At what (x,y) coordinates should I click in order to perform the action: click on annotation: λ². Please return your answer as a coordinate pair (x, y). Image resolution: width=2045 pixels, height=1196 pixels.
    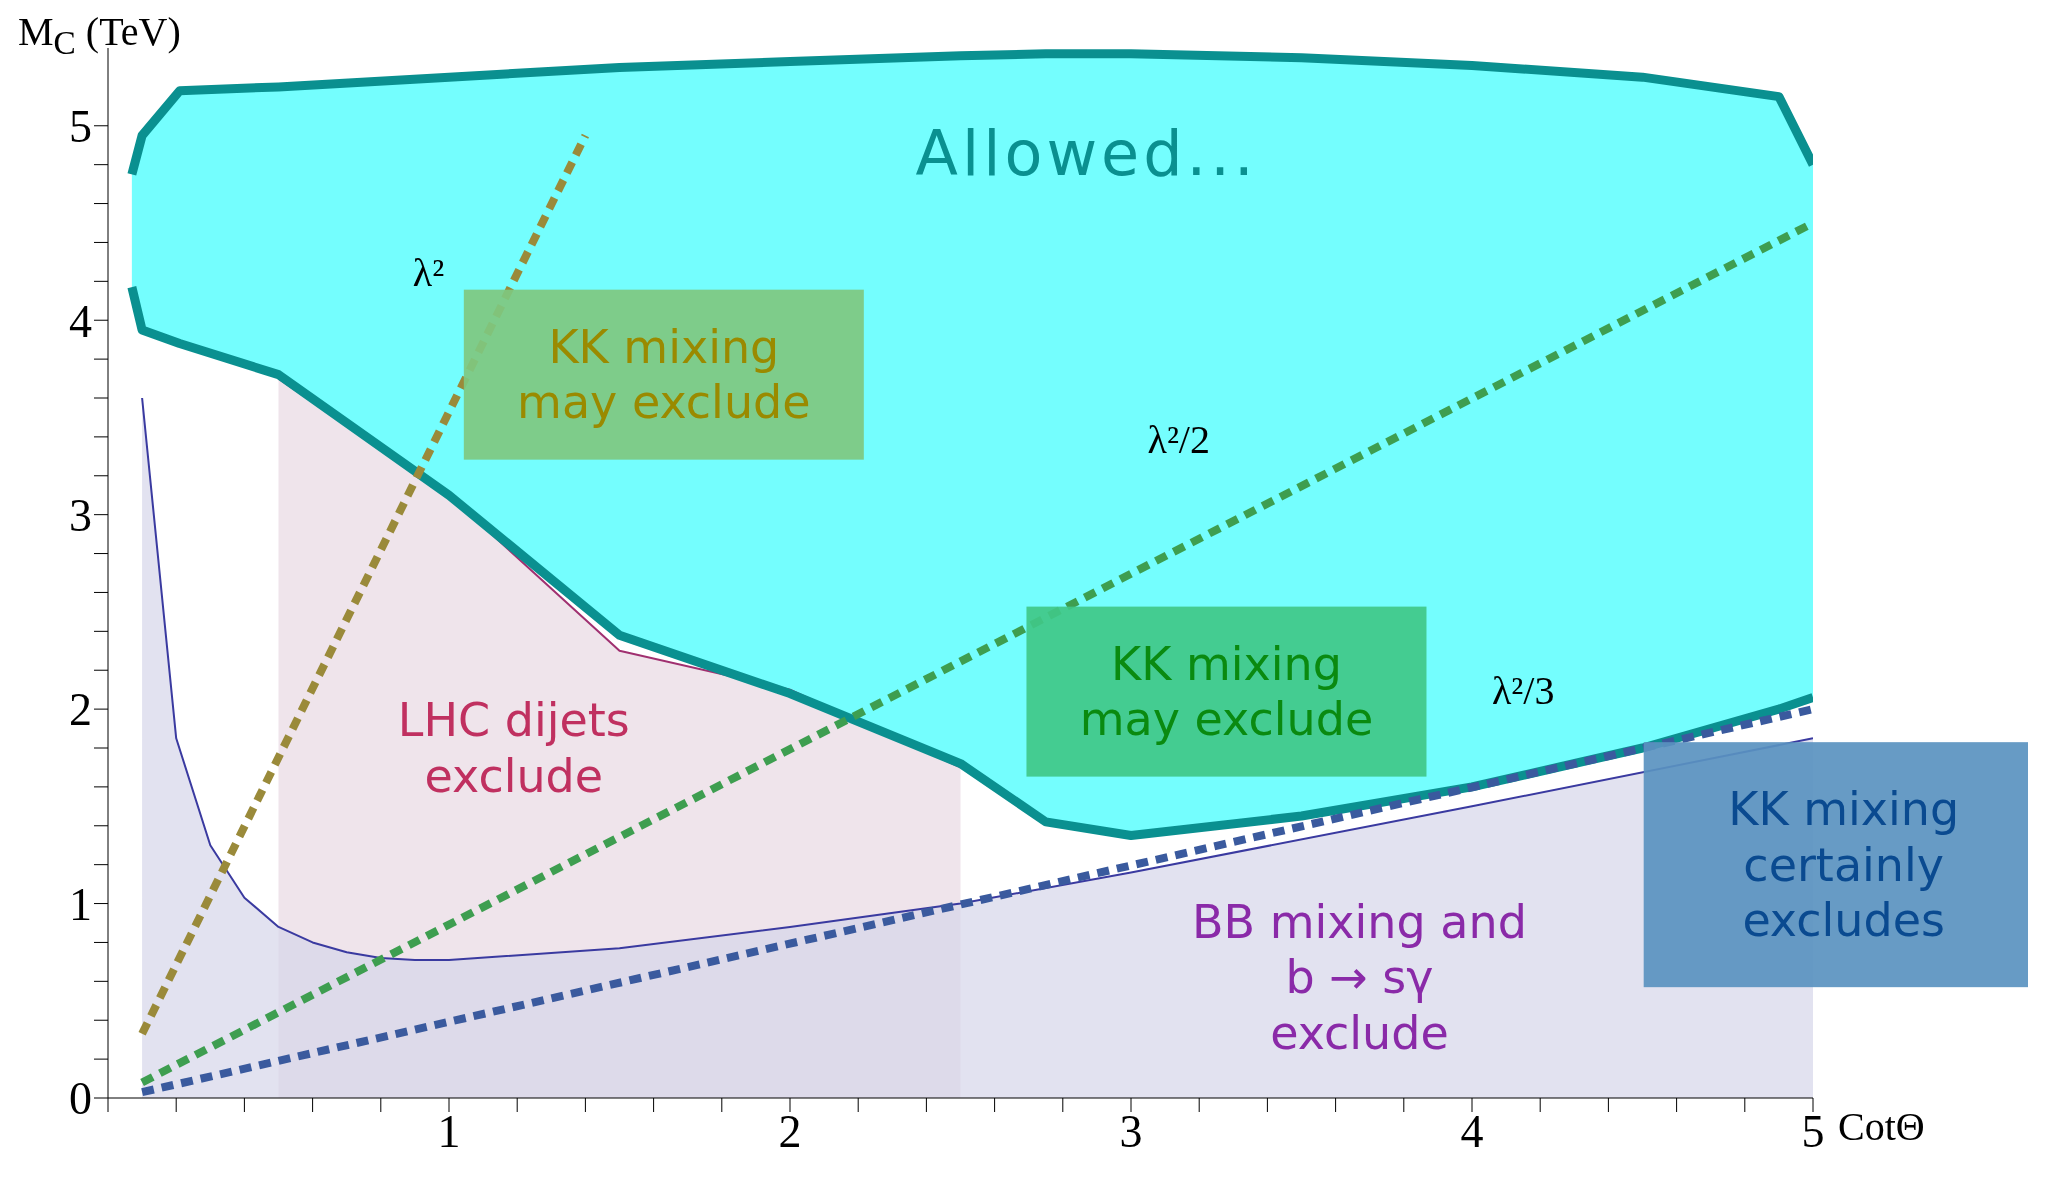
    Looking at the image, I should click on (428, 272).